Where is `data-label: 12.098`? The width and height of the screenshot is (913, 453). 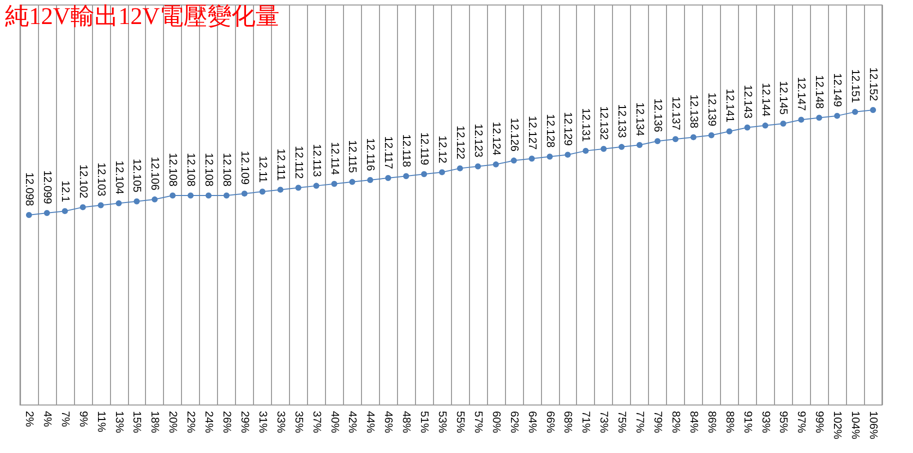
data-label: 12.098 is located at coordinates (28, 189).